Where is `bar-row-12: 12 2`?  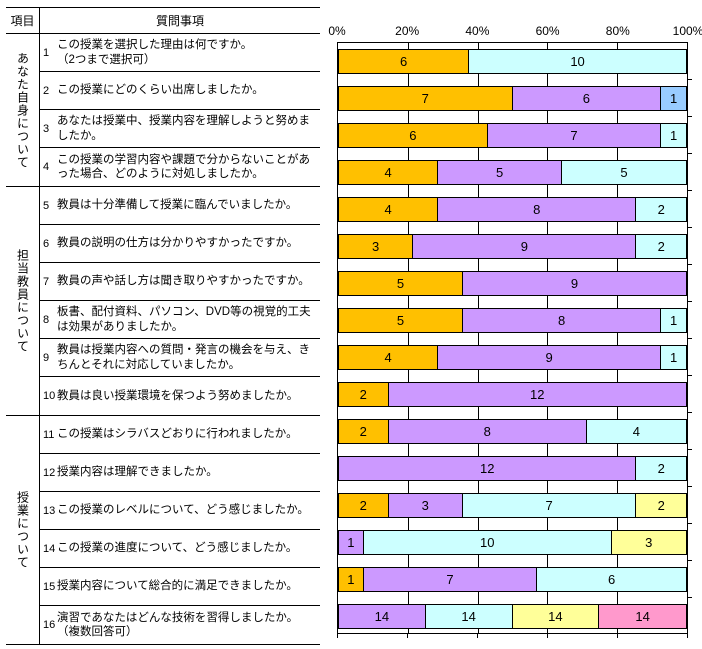 bar-row-12: 12 2 is located at coordinates (512, 468).